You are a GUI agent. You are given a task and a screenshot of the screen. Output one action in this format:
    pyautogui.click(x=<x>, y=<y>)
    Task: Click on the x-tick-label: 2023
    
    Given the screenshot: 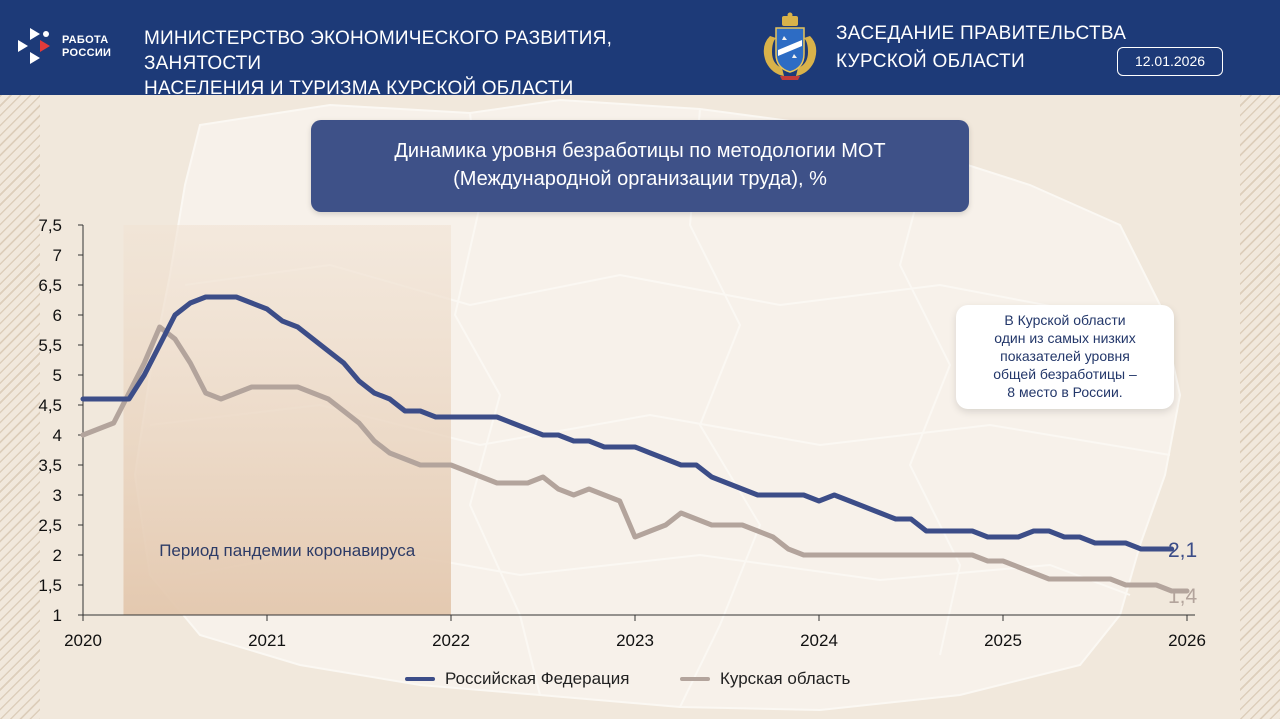 What is the action you would take?
    pyautogui.click(x=635, y=640)
    